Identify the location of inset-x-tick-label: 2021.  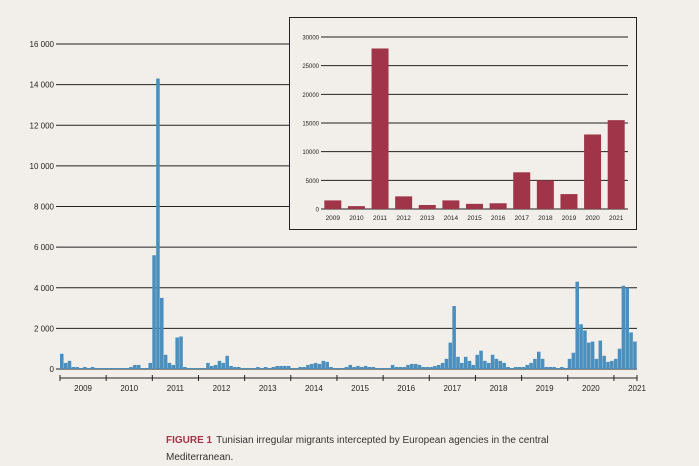
(616, 218).